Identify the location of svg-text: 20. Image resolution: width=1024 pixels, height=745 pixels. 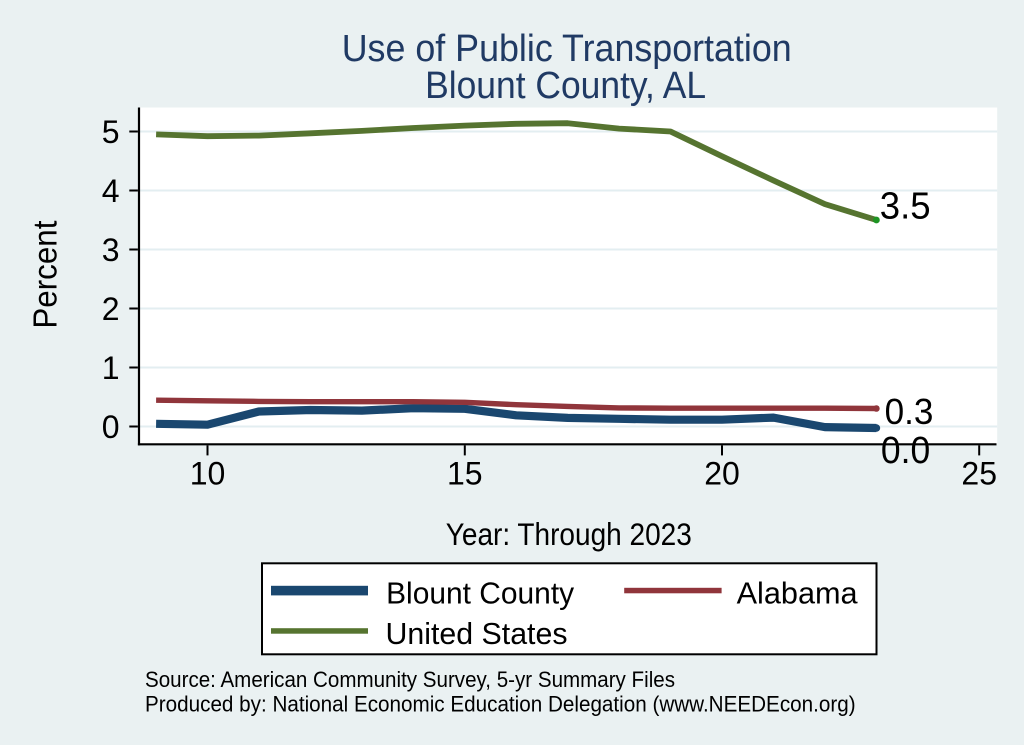
(722, 474).